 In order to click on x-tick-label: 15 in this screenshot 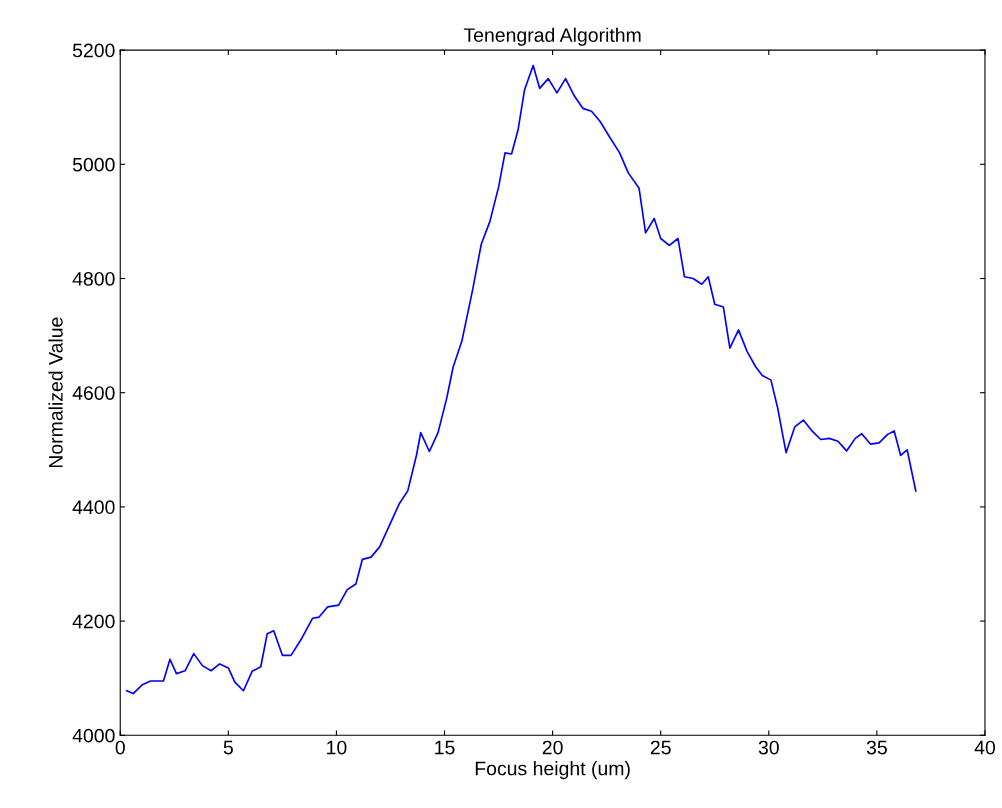, I will do `click(445, 747)`.